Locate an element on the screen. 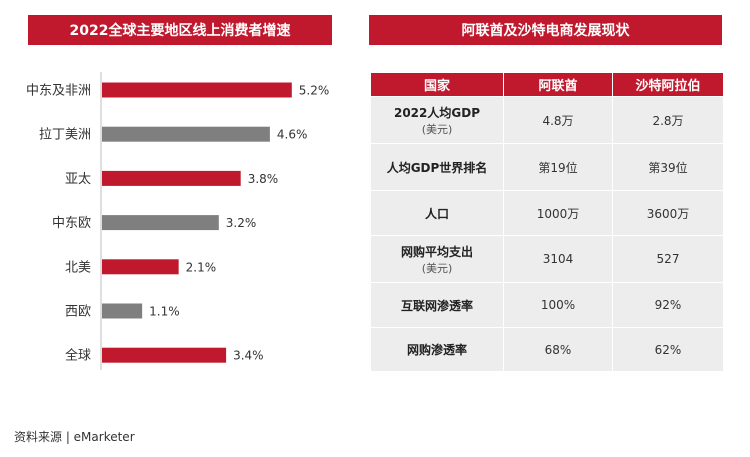 Image resolution: width=750 pixels, height=457 pixels. category-label: 拉丁美洲 is located at coordinates (65, 135).